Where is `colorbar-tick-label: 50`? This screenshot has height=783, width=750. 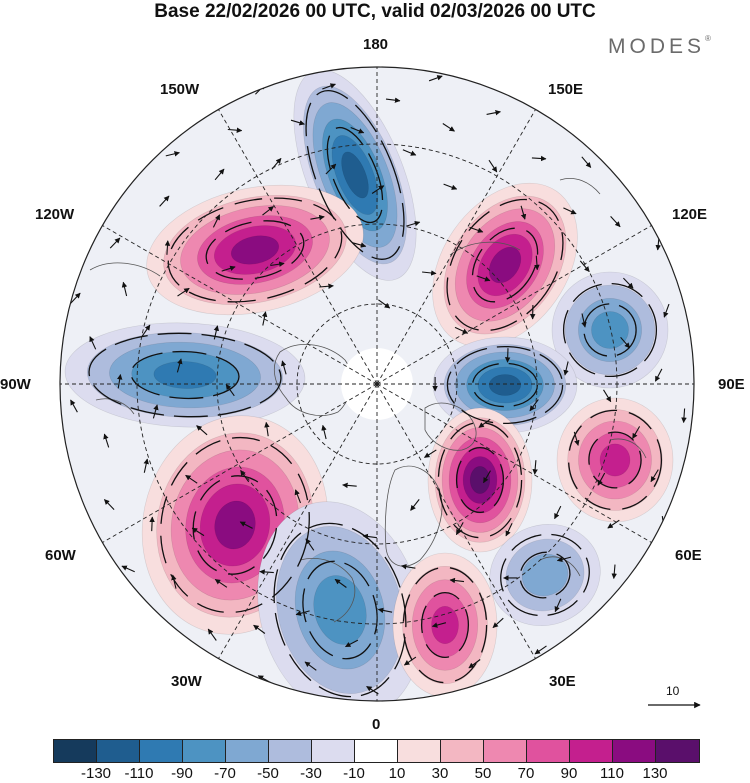 colorbar-tick-label: 50 is located at coordinates (483, 773).